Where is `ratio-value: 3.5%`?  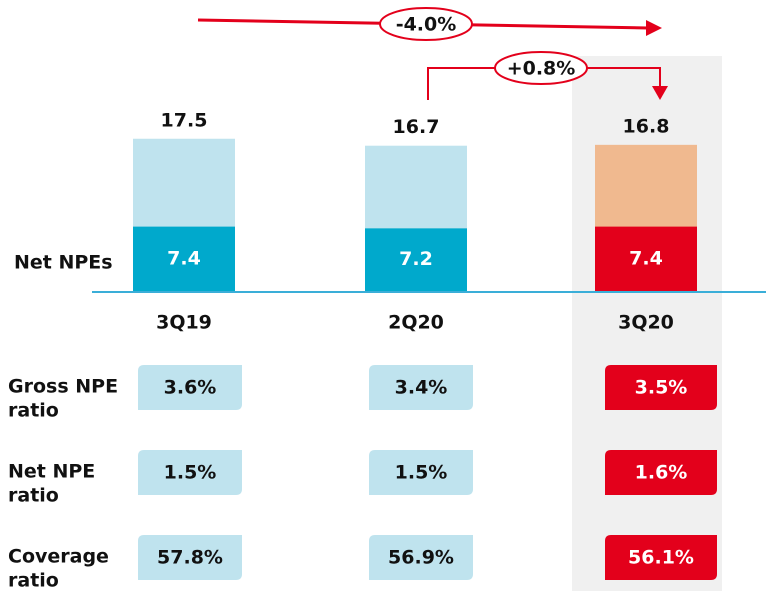 ratio-value: 3.5% is located at coordinates (661, 388).